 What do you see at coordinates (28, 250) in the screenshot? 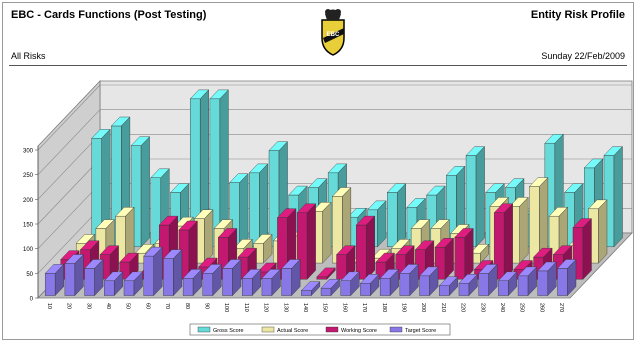
I see `y-tick-label: 100` at bounding box center [28, 250].